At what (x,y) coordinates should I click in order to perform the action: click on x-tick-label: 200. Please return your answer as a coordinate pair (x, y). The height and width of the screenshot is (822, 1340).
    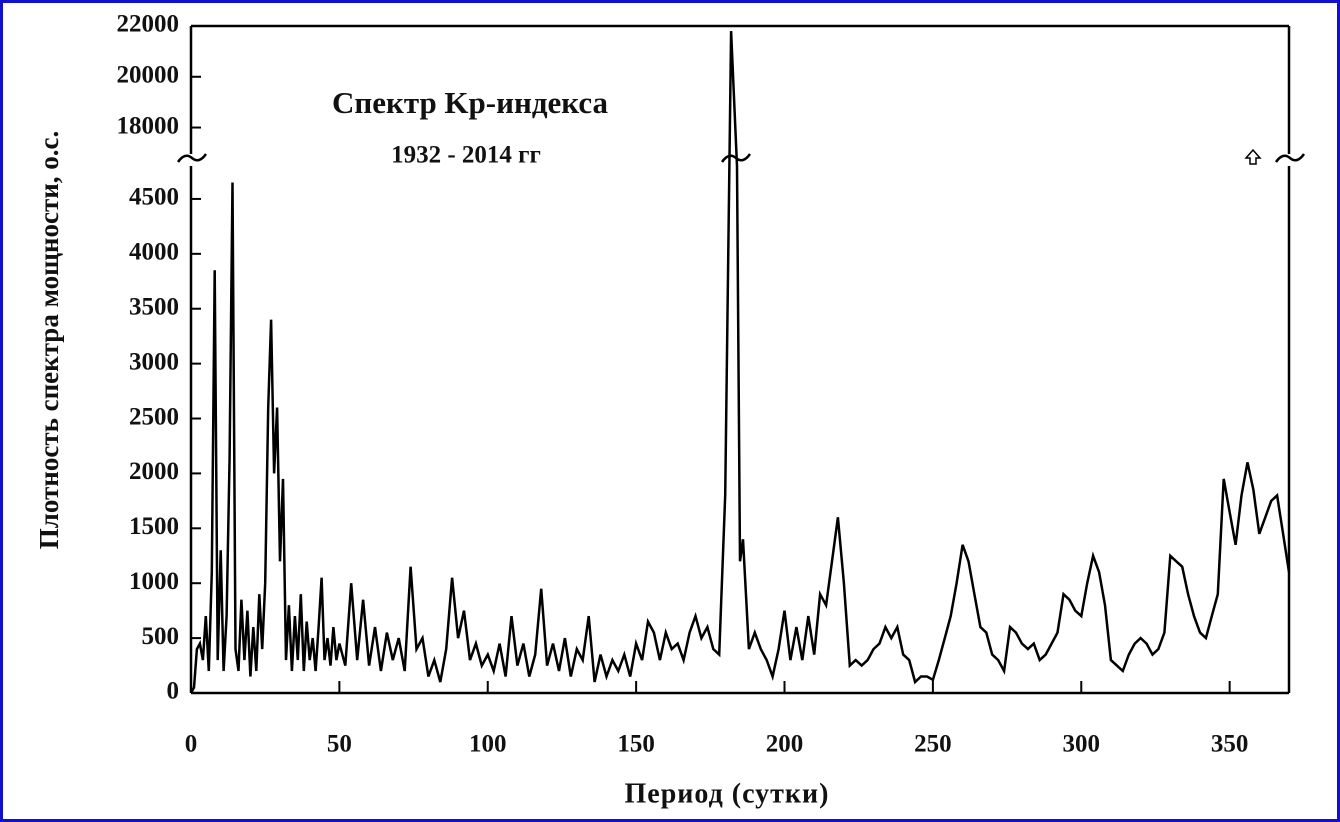
    Looking at the image, I should click on (785, 744).